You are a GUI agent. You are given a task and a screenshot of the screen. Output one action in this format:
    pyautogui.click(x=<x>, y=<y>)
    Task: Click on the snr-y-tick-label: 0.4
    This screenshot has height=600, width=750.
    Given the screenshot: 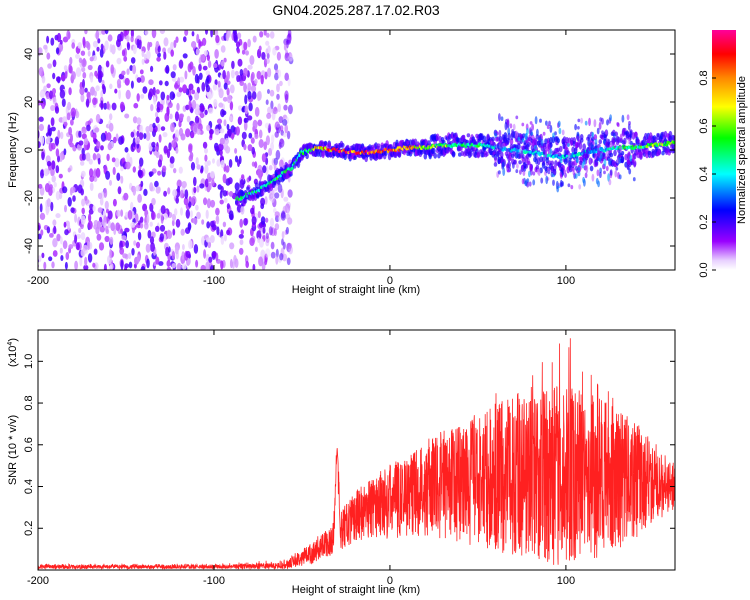 What is the action you would take?
    pyautogui.click(x=29, y=486)
    